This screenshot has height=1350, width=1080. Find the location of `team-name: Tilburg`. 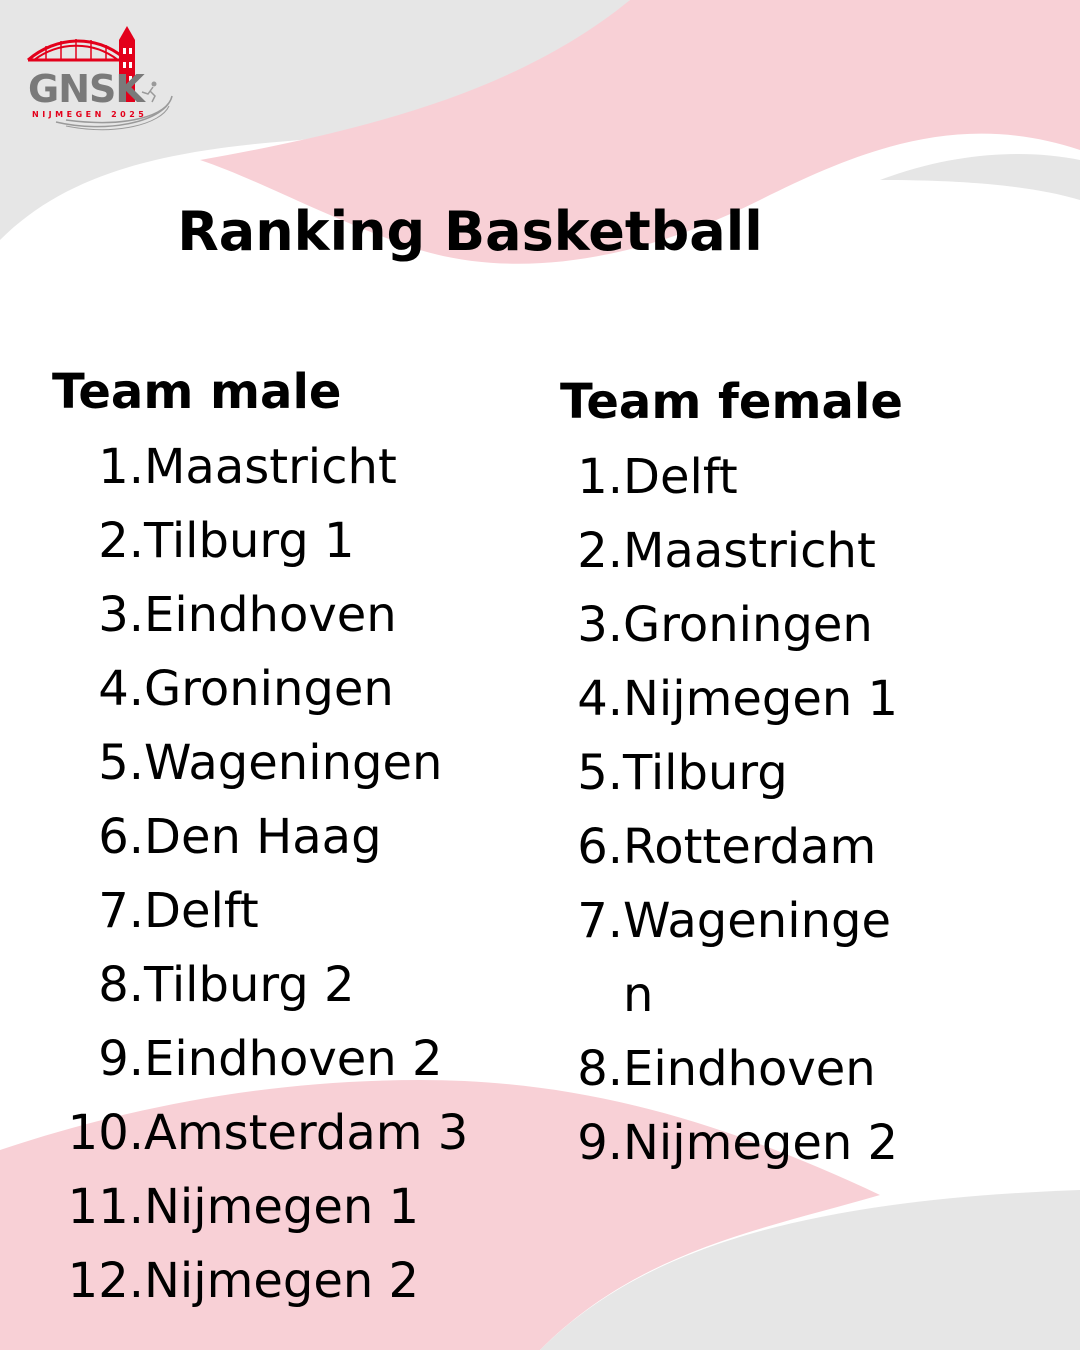

team-name: Tilburg is located at coordinates (705, 773).